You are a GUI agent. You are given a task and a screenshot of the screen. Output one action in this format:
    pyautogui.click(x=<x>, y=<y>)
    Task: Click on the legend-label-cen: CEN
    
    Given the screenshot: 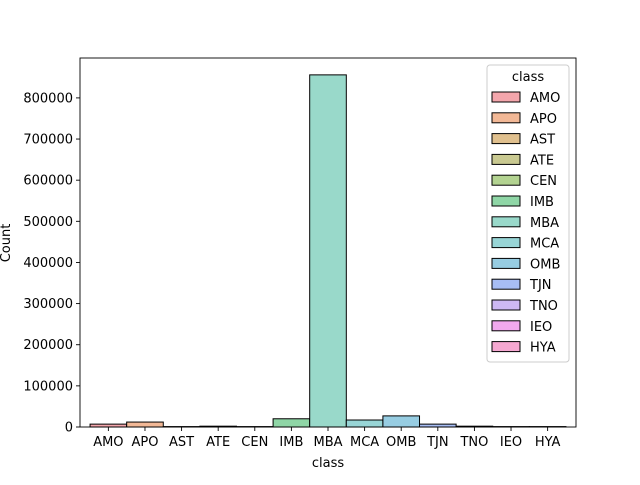 What is the action you would take?
    pyautogui.click(x=543, y=181)
    